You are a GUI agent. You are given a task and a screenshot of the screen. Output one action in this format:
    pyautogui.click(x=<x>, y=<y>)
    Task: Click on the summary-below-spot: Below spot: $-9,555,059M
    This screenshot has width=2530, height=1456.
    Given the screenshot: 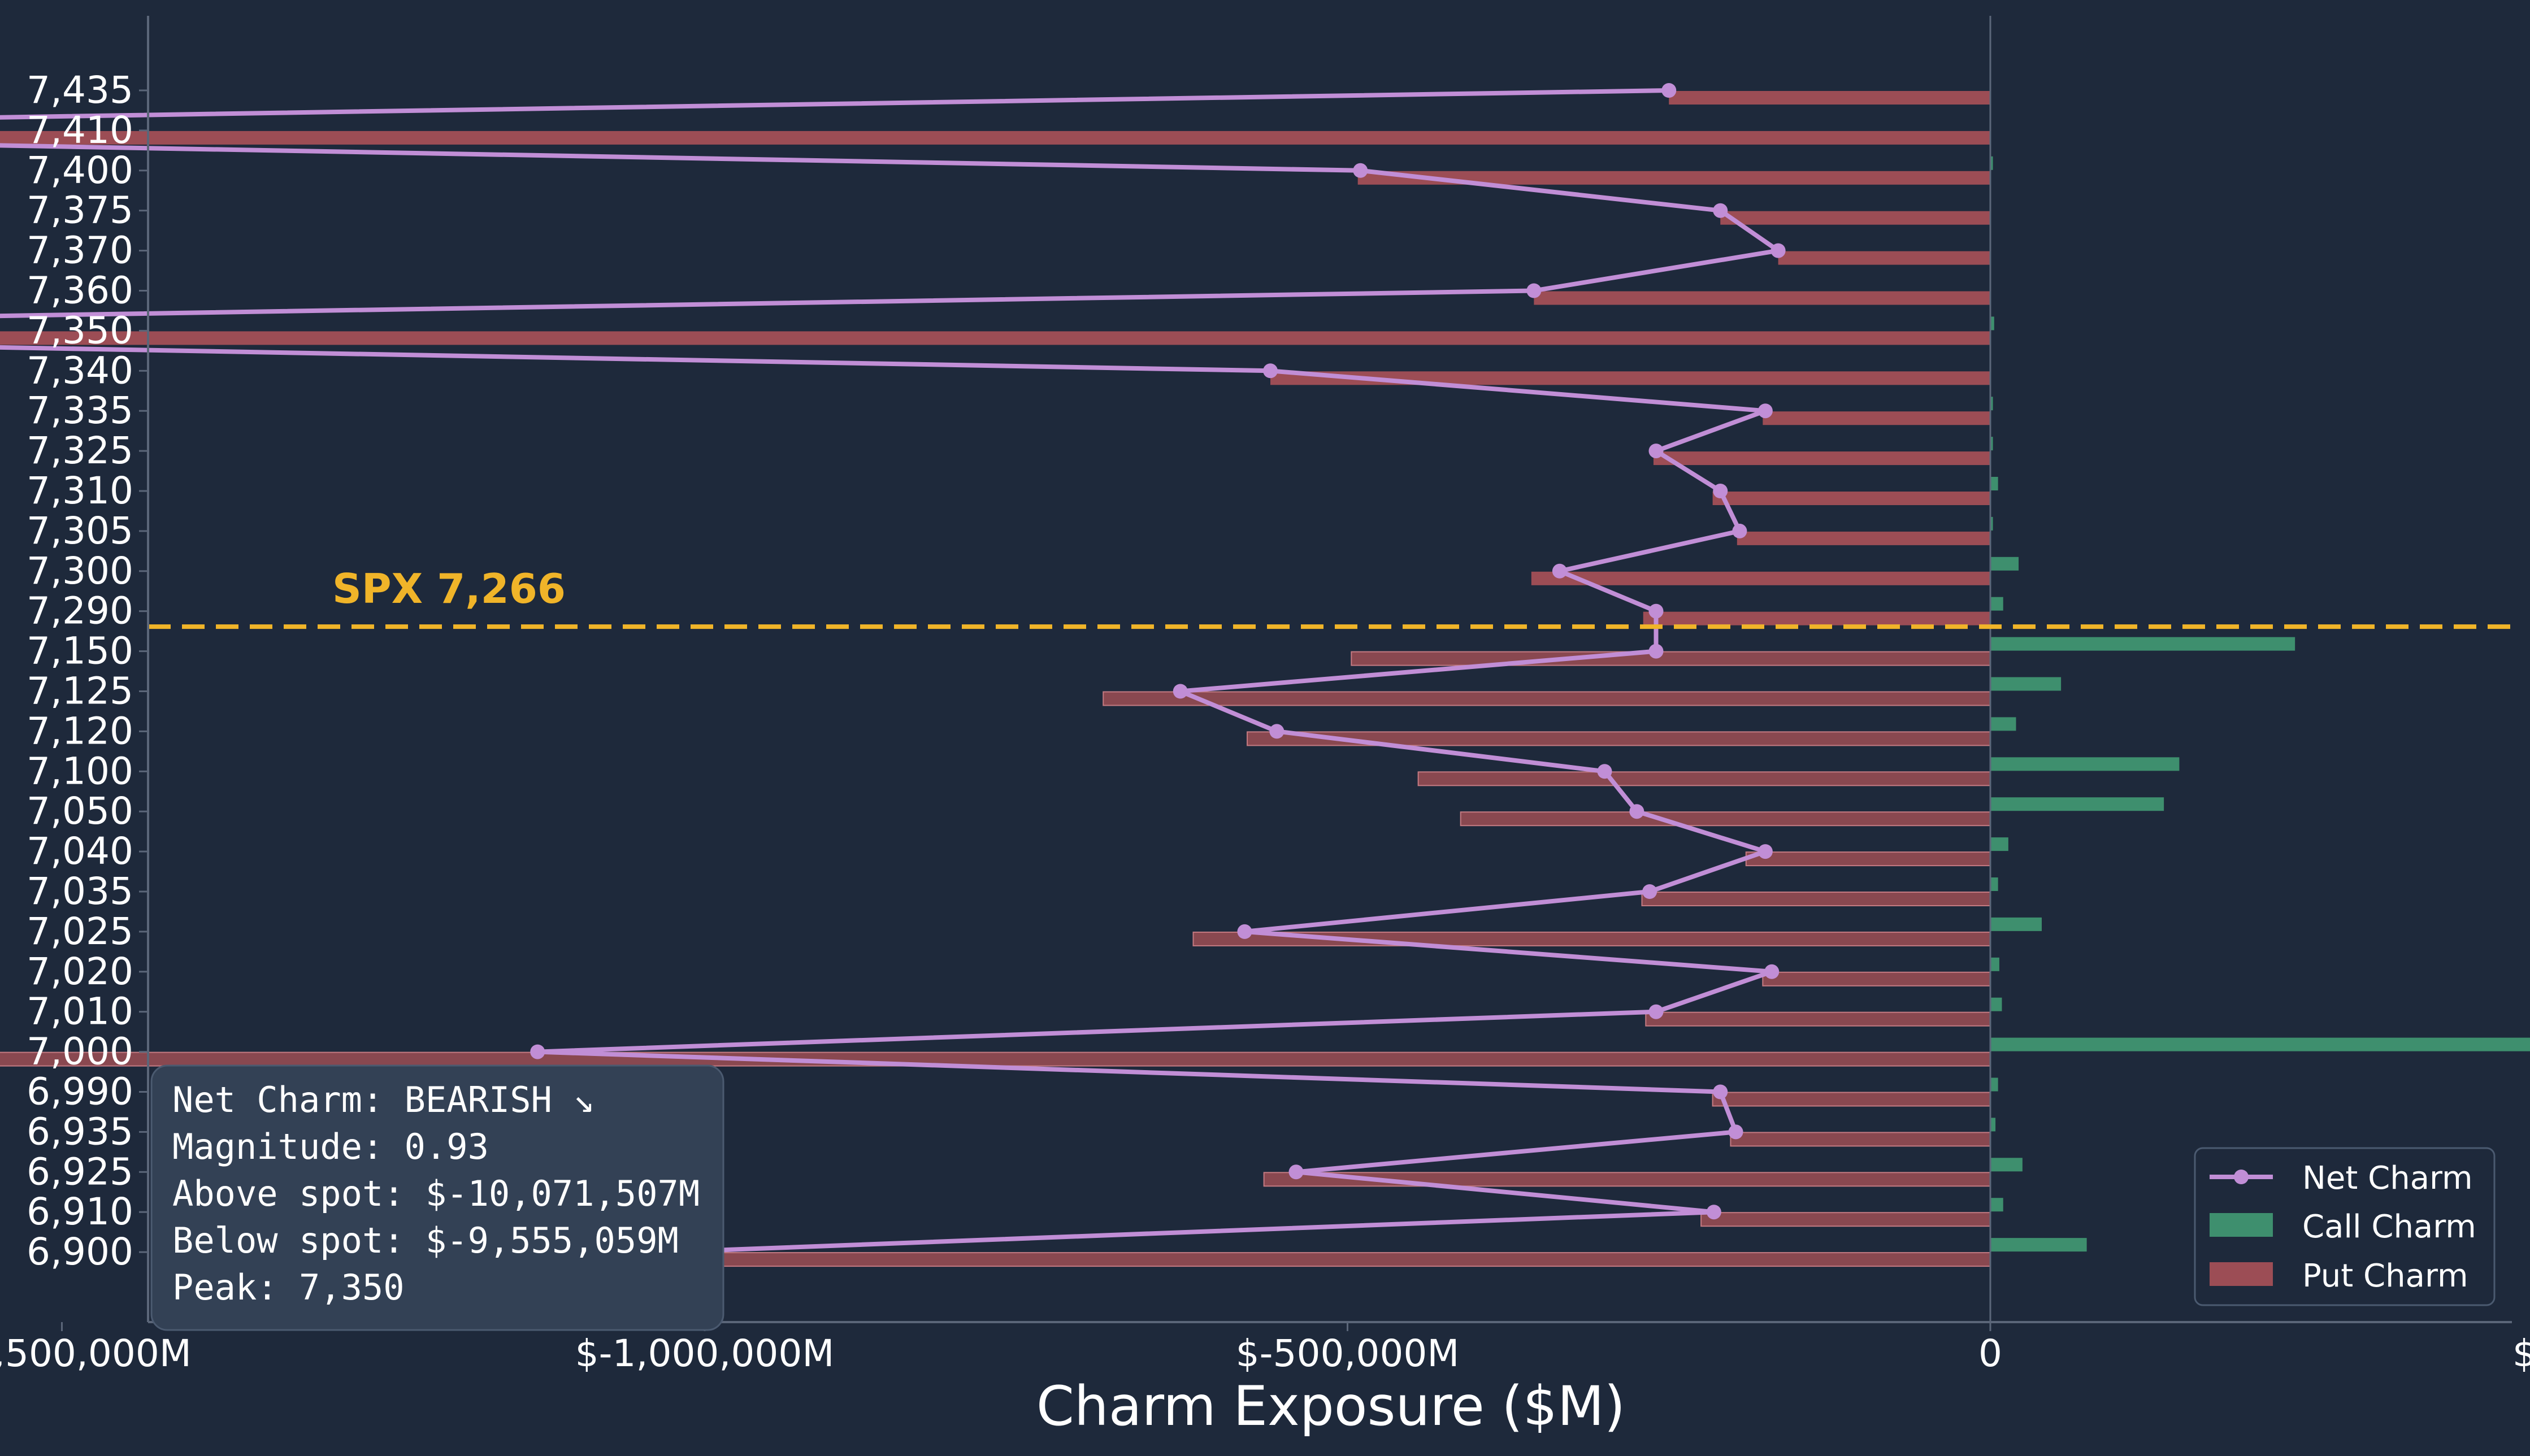 What is the action you would take?
    pyautogui.click(x=426, y=1240)
    